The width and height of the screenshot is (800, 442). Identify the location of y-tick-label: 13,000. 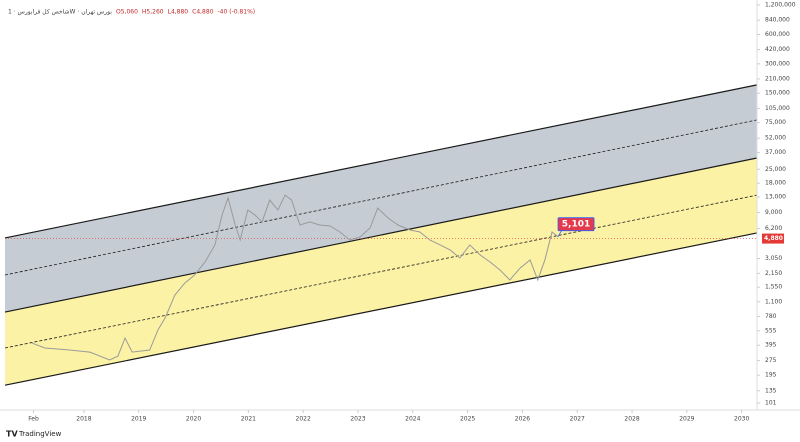
(775, 197).